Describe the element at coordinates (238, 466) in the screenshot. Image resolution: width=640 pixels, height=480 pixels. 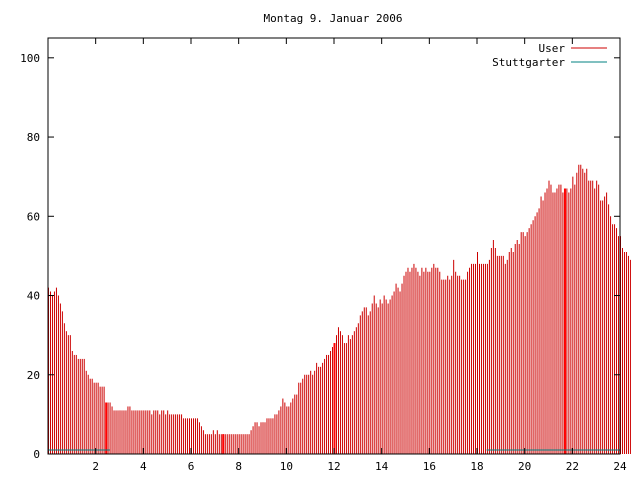
I see `x-tick-label: 8` at that location.